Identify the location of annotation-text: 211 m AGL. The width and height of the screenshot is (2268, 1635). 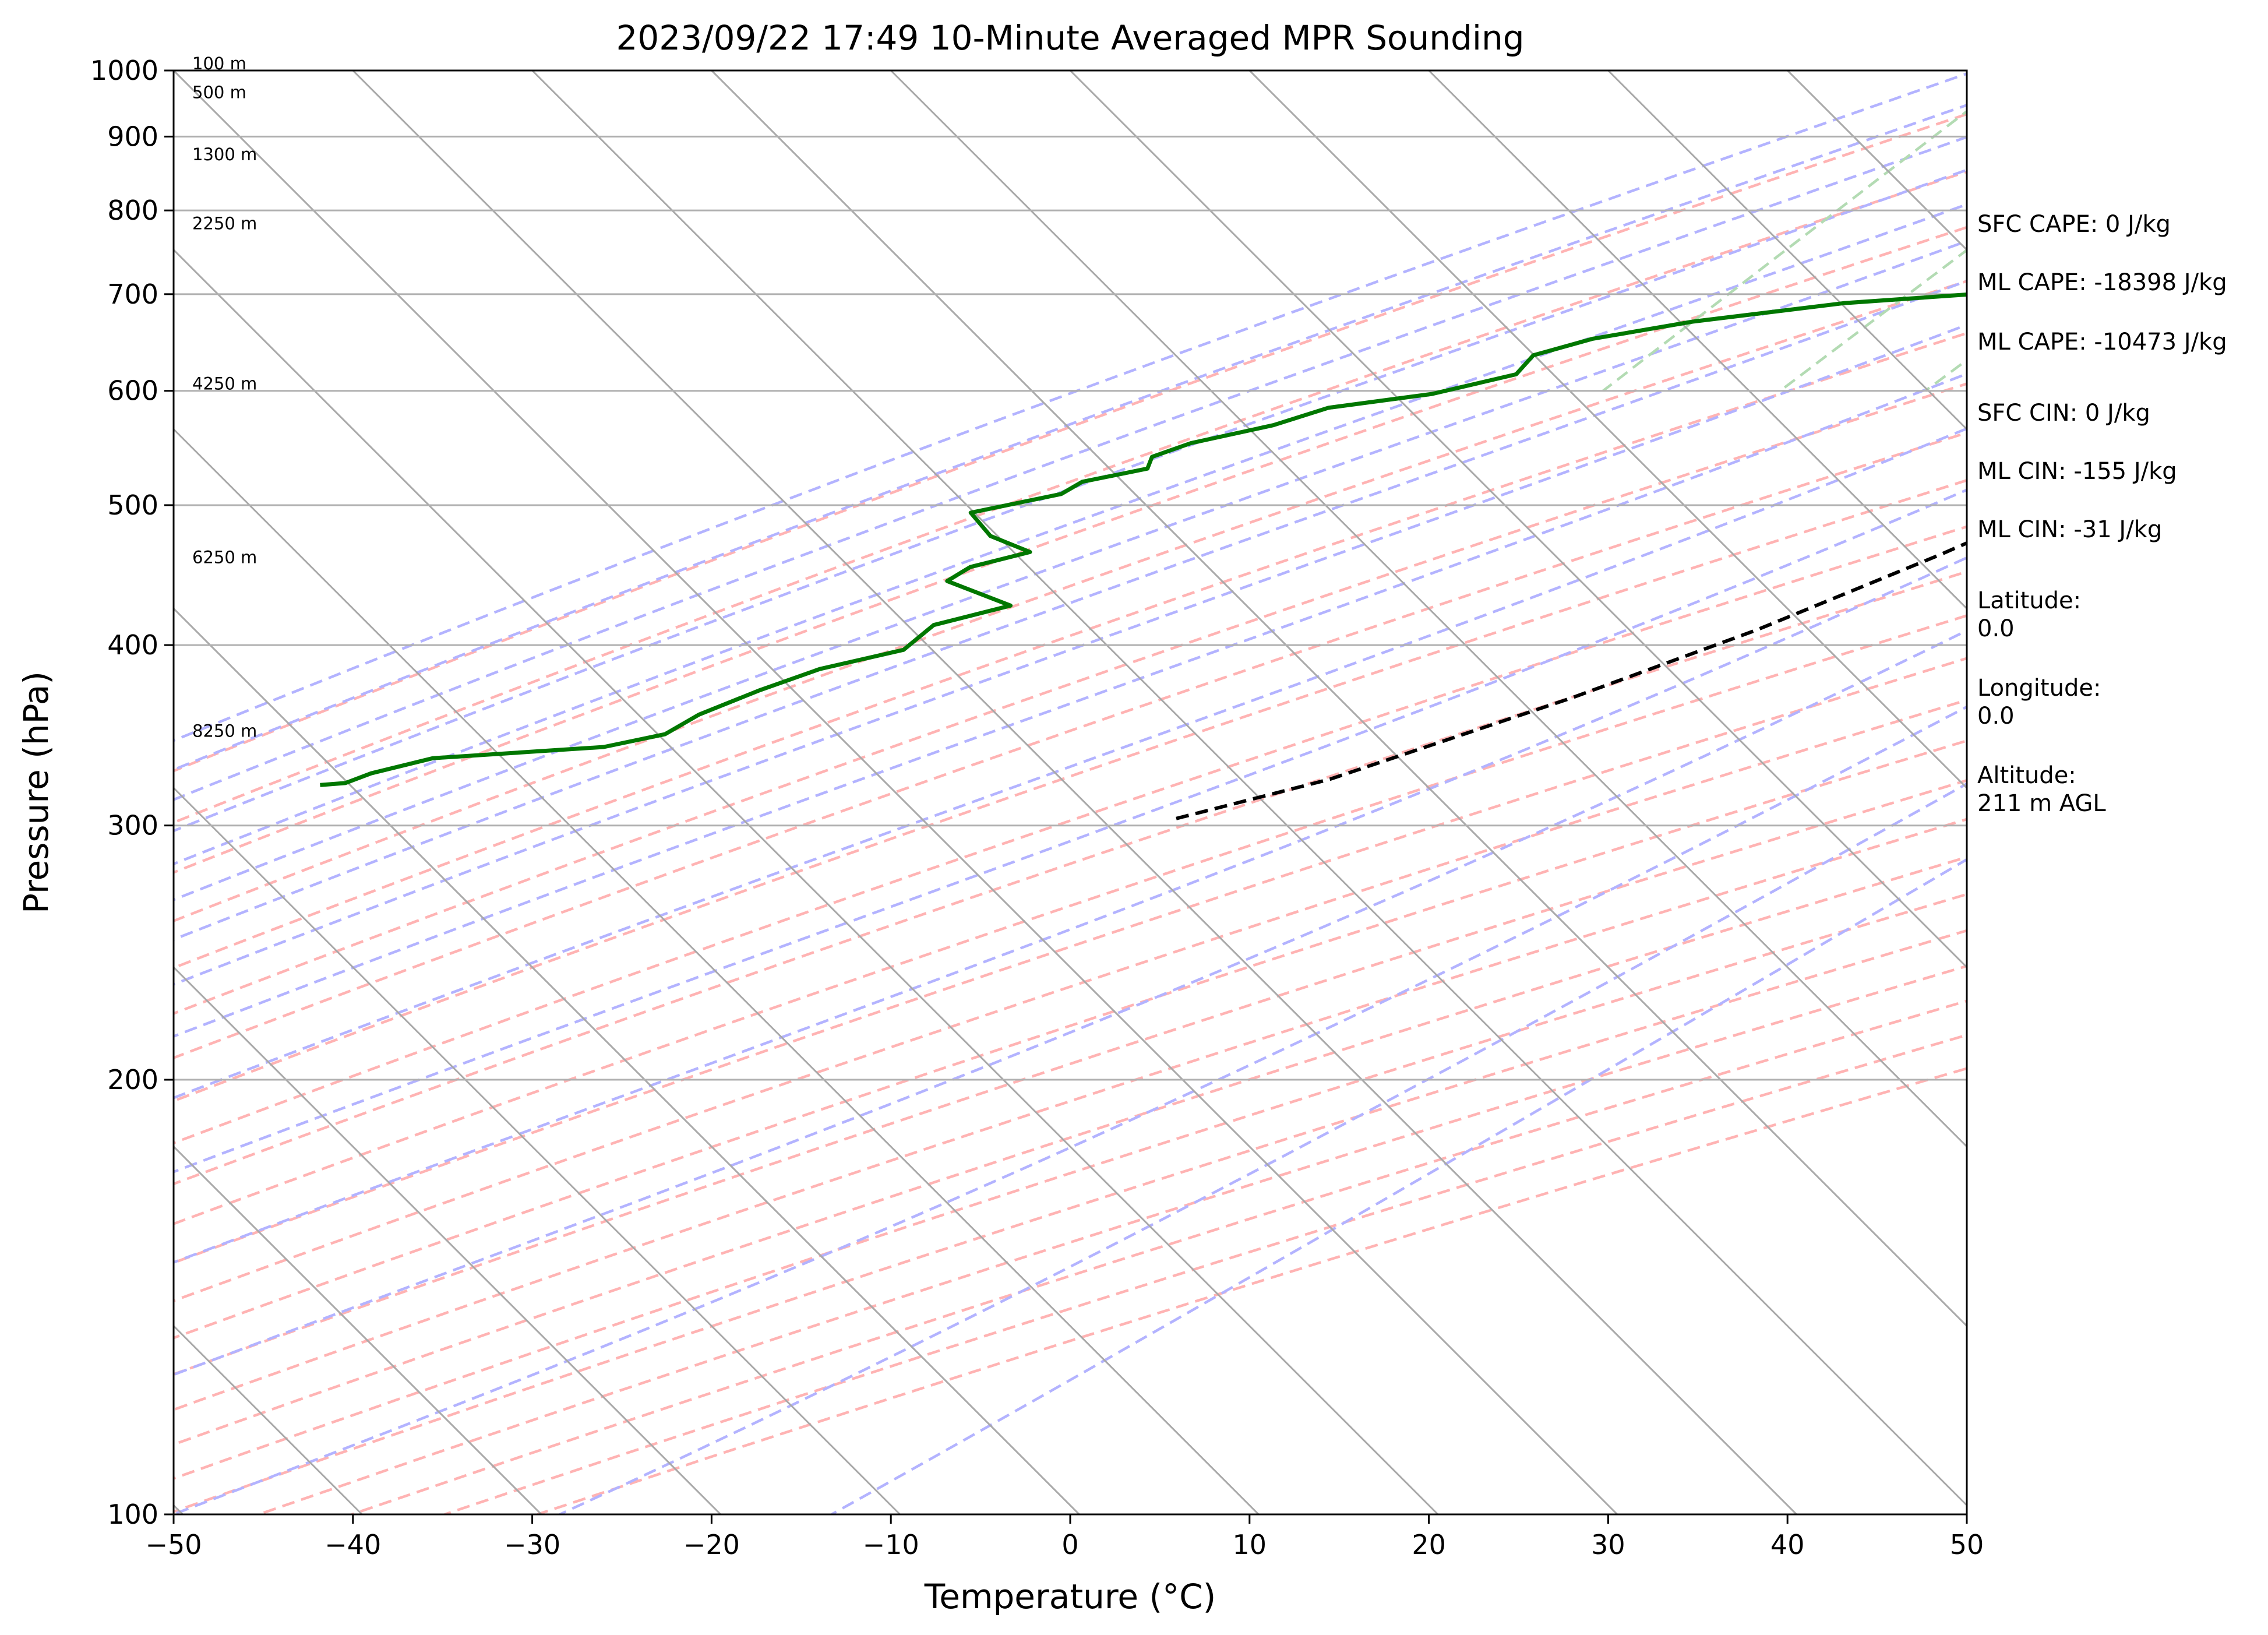
(2041, 803).